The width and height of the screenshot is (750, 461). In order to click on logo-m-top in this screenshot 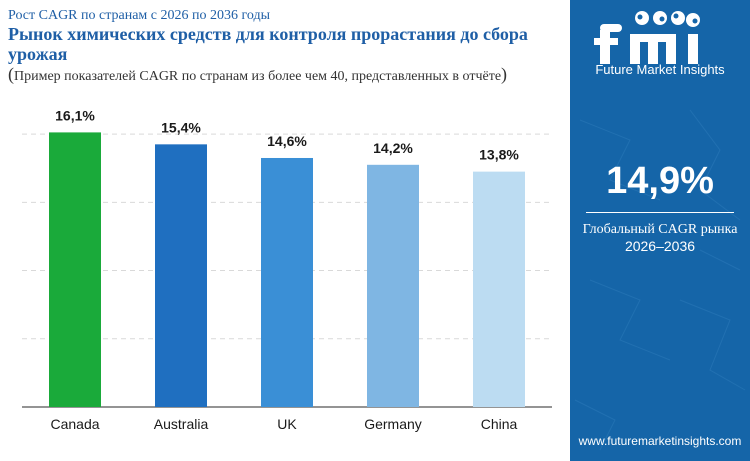, I will do `click(653, 38)`.